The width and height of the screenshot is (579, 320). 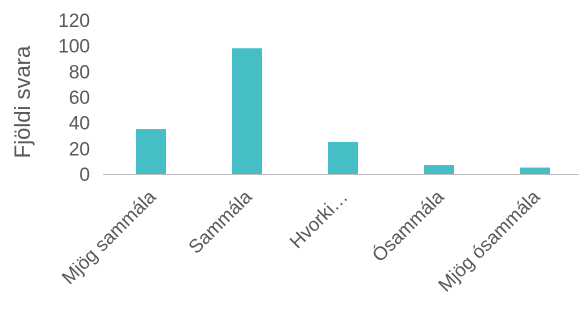 I want to click on y-tick-label: 0, so click(x=84, y=175).